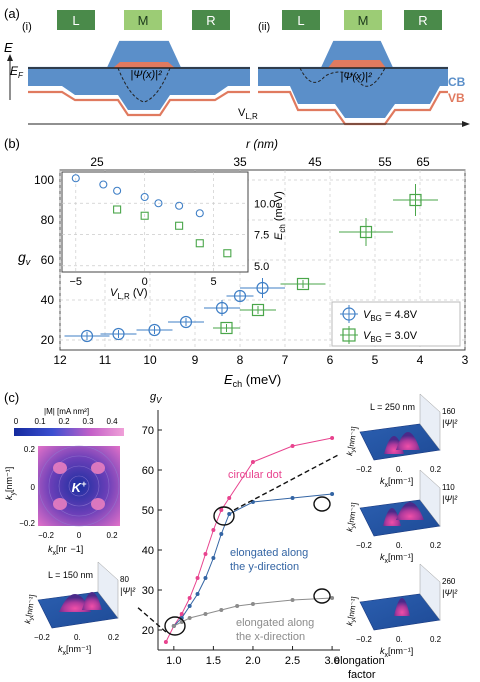  What do you see at coordinates (87, 336) in the screenshot?
I see `data-point-blue` at bounding box center [87, 336].